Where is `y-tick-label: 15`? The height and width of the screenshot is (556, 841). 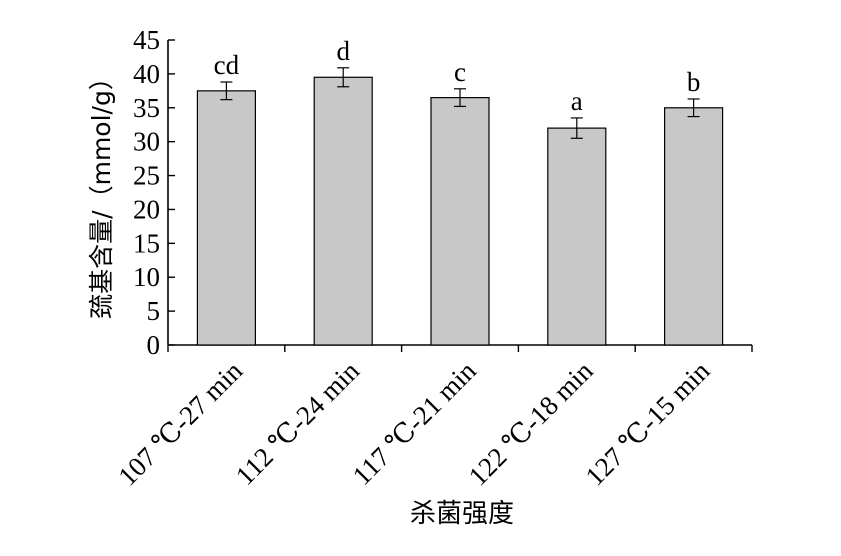 y-tick-label: 15 is located at coordinates (146, 243).